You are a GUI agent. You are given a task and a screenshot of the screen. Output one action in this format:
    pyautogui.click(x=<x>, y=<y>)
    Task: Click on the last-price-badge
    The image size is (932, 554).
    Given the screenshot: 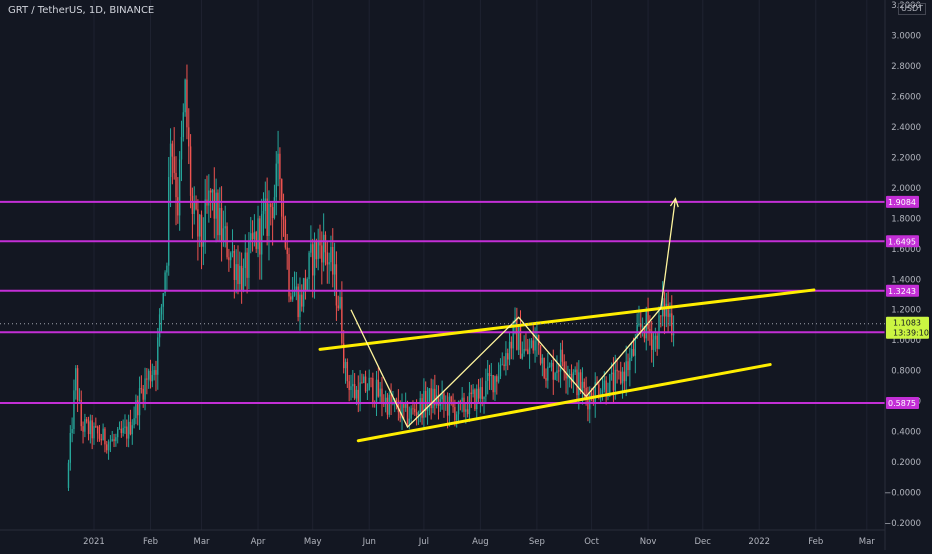 What is the action you would take?
    pyautogui.click(x=907, y=327)
    